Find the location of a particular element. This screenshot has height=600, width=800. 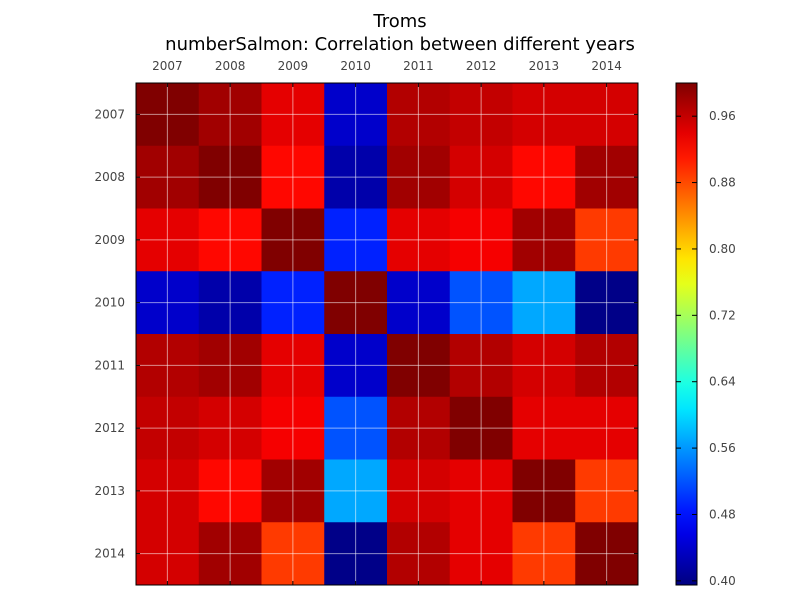

y-tick-label: 2014 is located at coordinates (109, 554).